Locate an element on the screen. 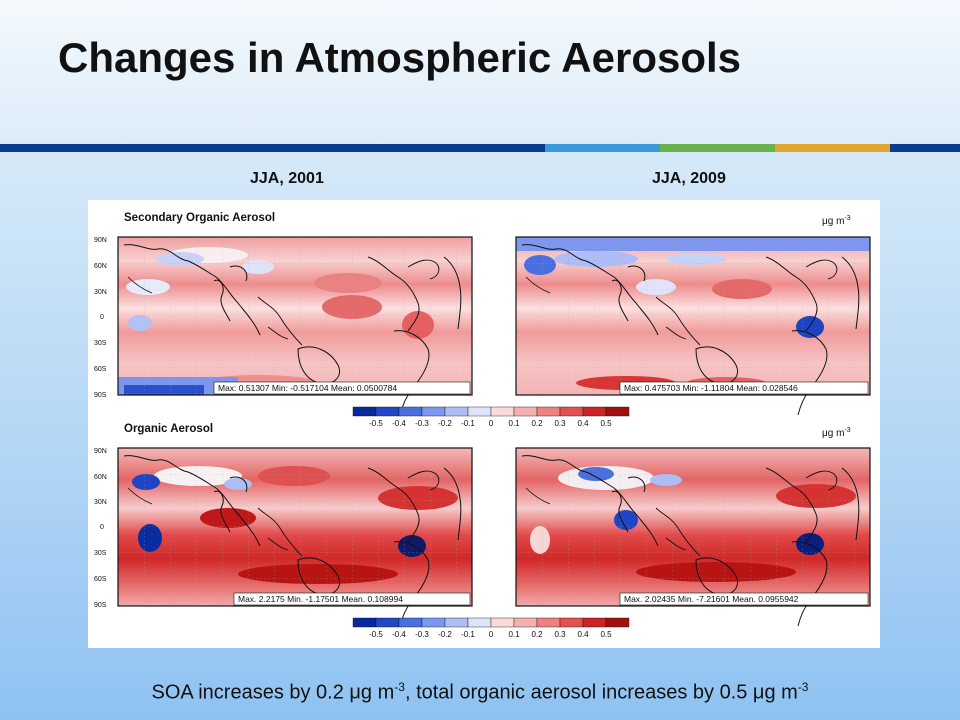 The width and height of the screenshot is (960, 720). colorbar-bottom: -0.5 -0.4 -0.3 -0.2 -0.1 0 0.1 0.2 0.3 0.4 0.5 is located at coordinates (491, 628).